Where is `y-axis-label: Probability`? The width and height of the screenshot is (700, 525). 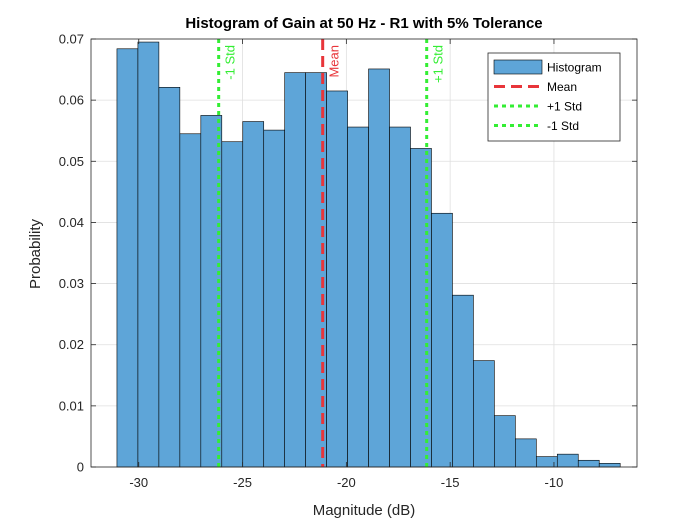 y-axis-label: Probability is located at coordinates (35, 253).